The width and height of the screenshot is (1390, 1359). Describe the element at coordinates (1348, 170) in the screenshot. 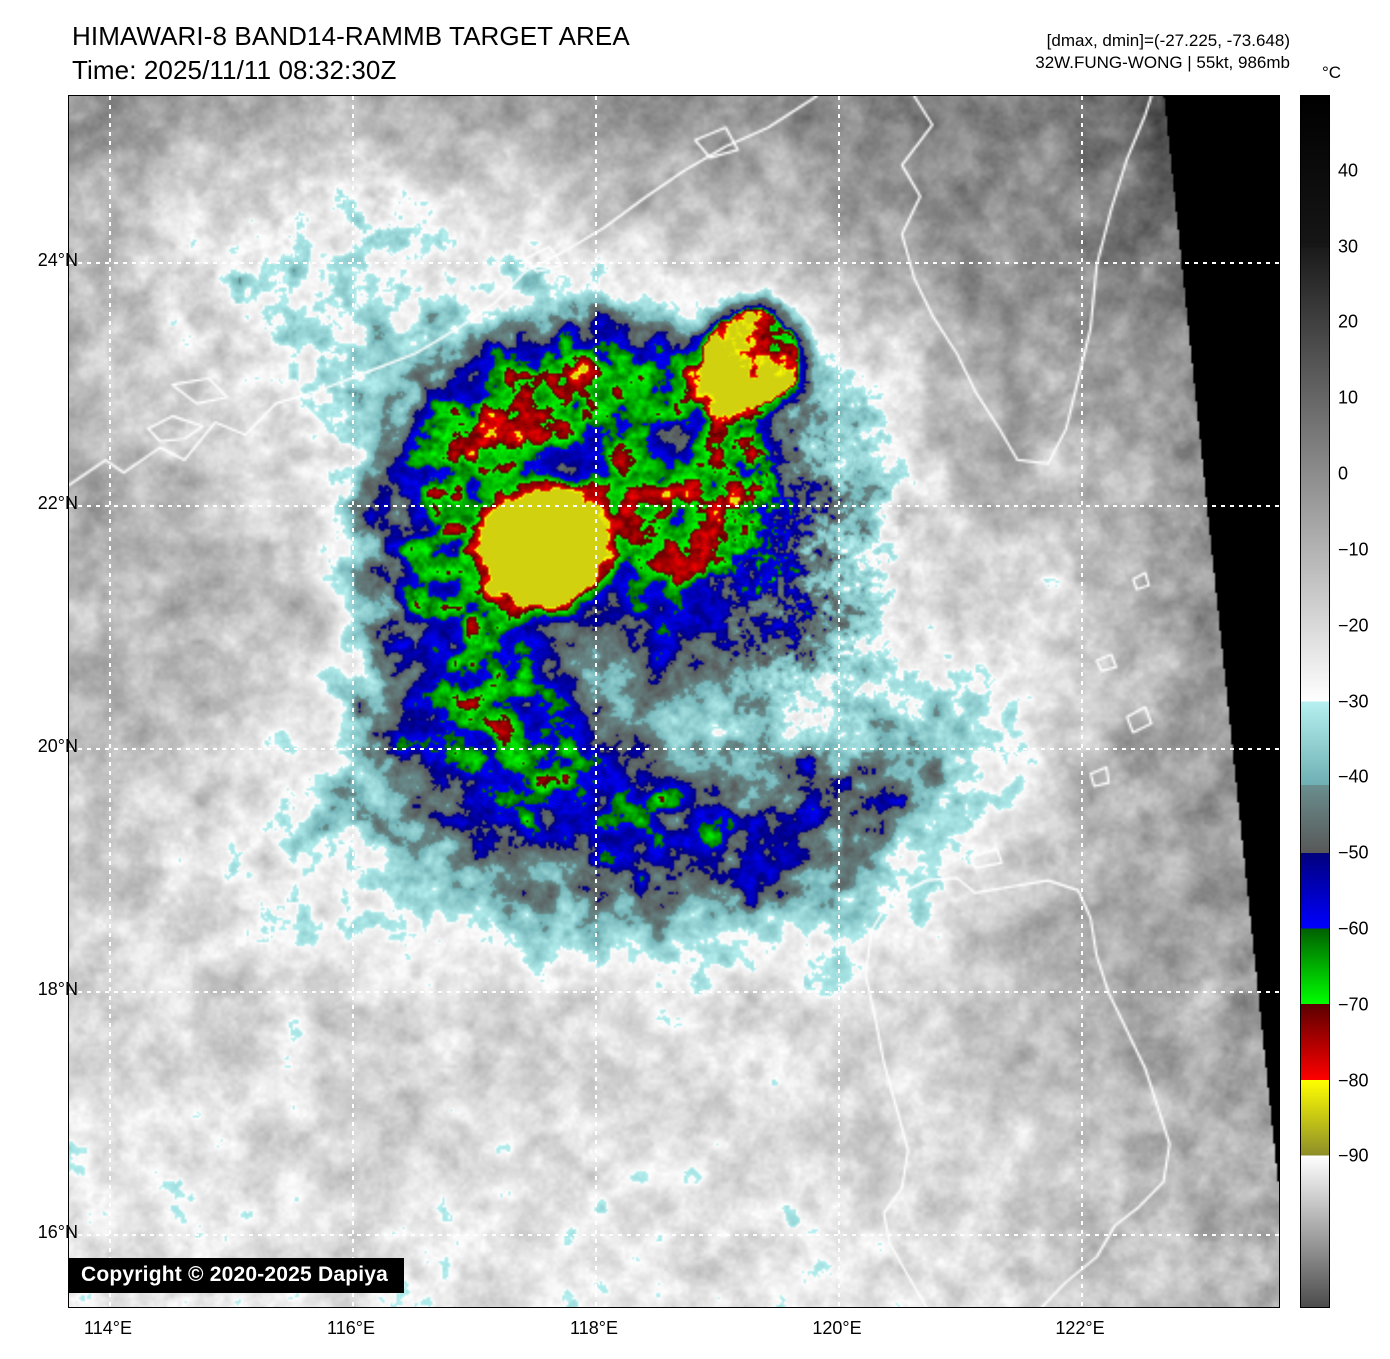

I see `colorbar-tick-40: 40` at that location.